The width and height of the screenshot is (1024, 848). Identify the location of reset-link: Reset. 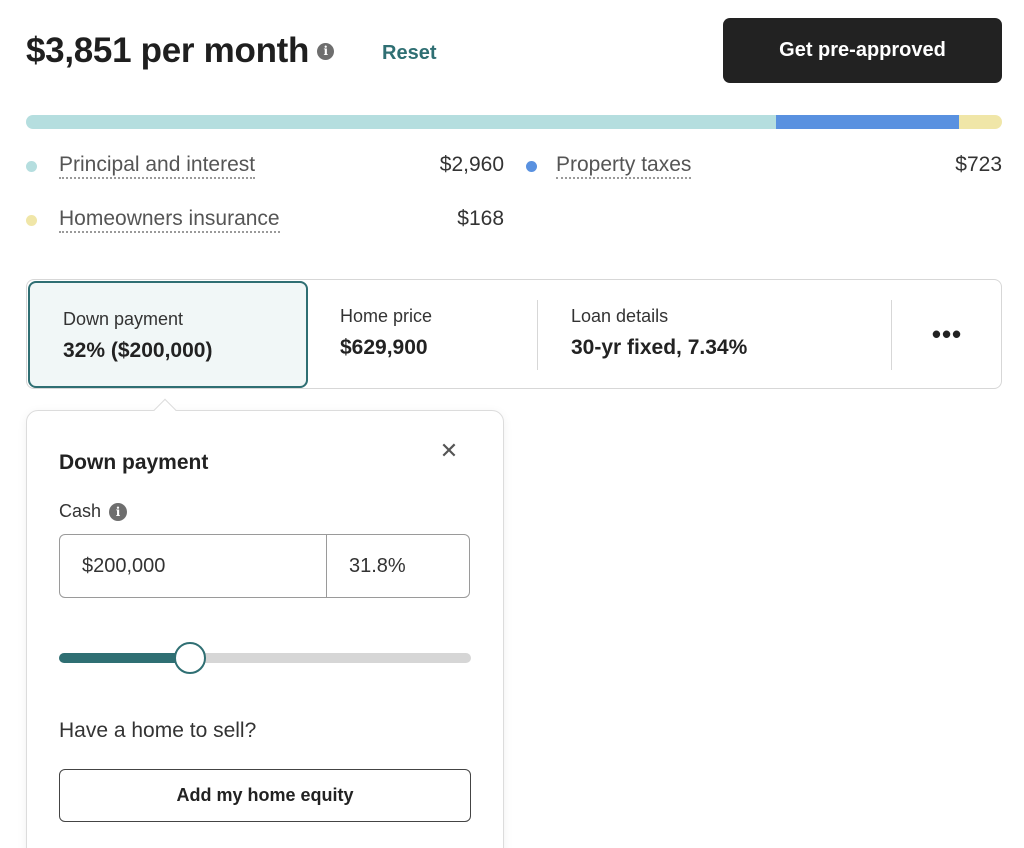
(409, 53).